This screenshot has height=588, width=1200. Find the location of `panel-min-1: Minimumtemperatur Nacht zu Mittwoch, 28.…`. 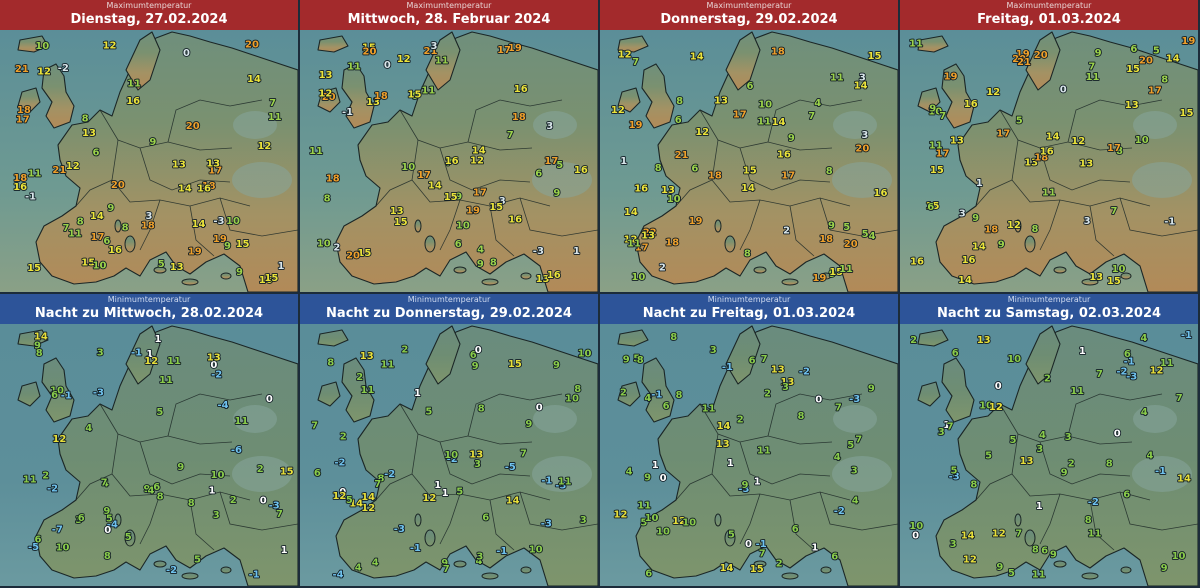

panel-min-1: Minimumtemperatur Nacht zu Mittwoch, 28.… is located at coordinates (149, 440).